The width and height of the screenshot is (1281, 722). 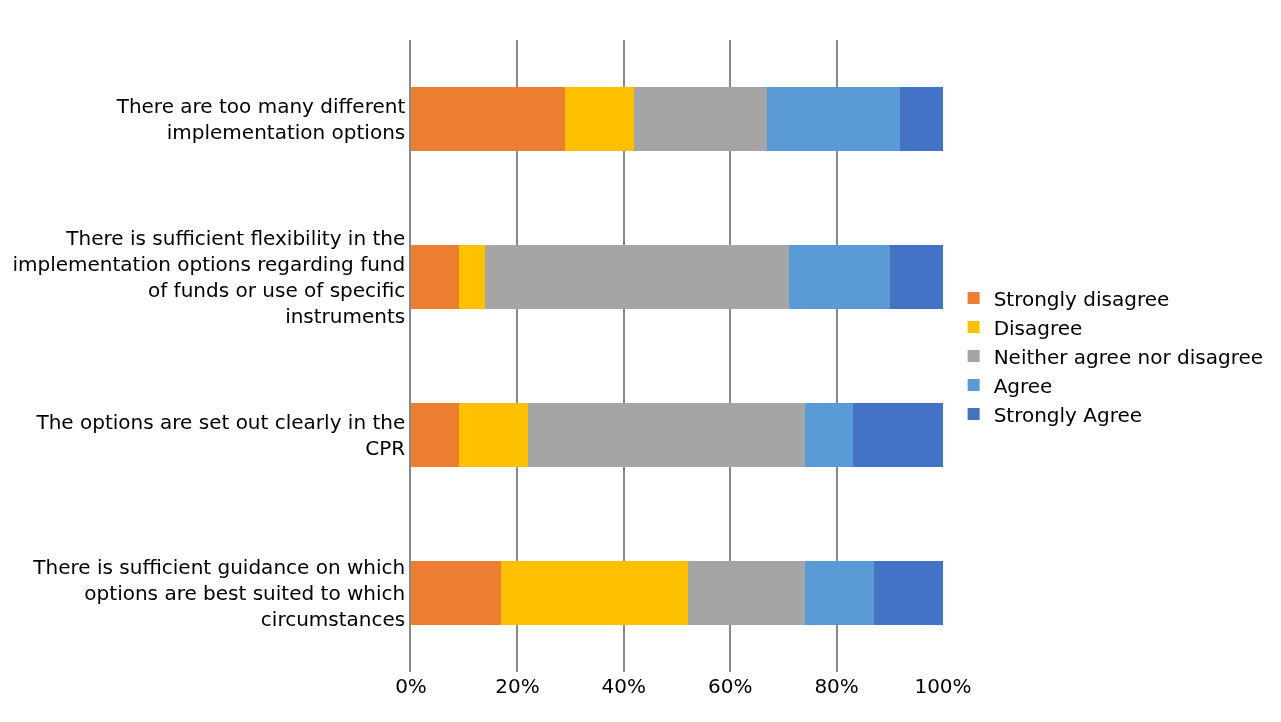 What do you see at coordinates (730, 686) in the screenshot?
I see `x-tick-label: 60%` at bounding box center [730, 686].